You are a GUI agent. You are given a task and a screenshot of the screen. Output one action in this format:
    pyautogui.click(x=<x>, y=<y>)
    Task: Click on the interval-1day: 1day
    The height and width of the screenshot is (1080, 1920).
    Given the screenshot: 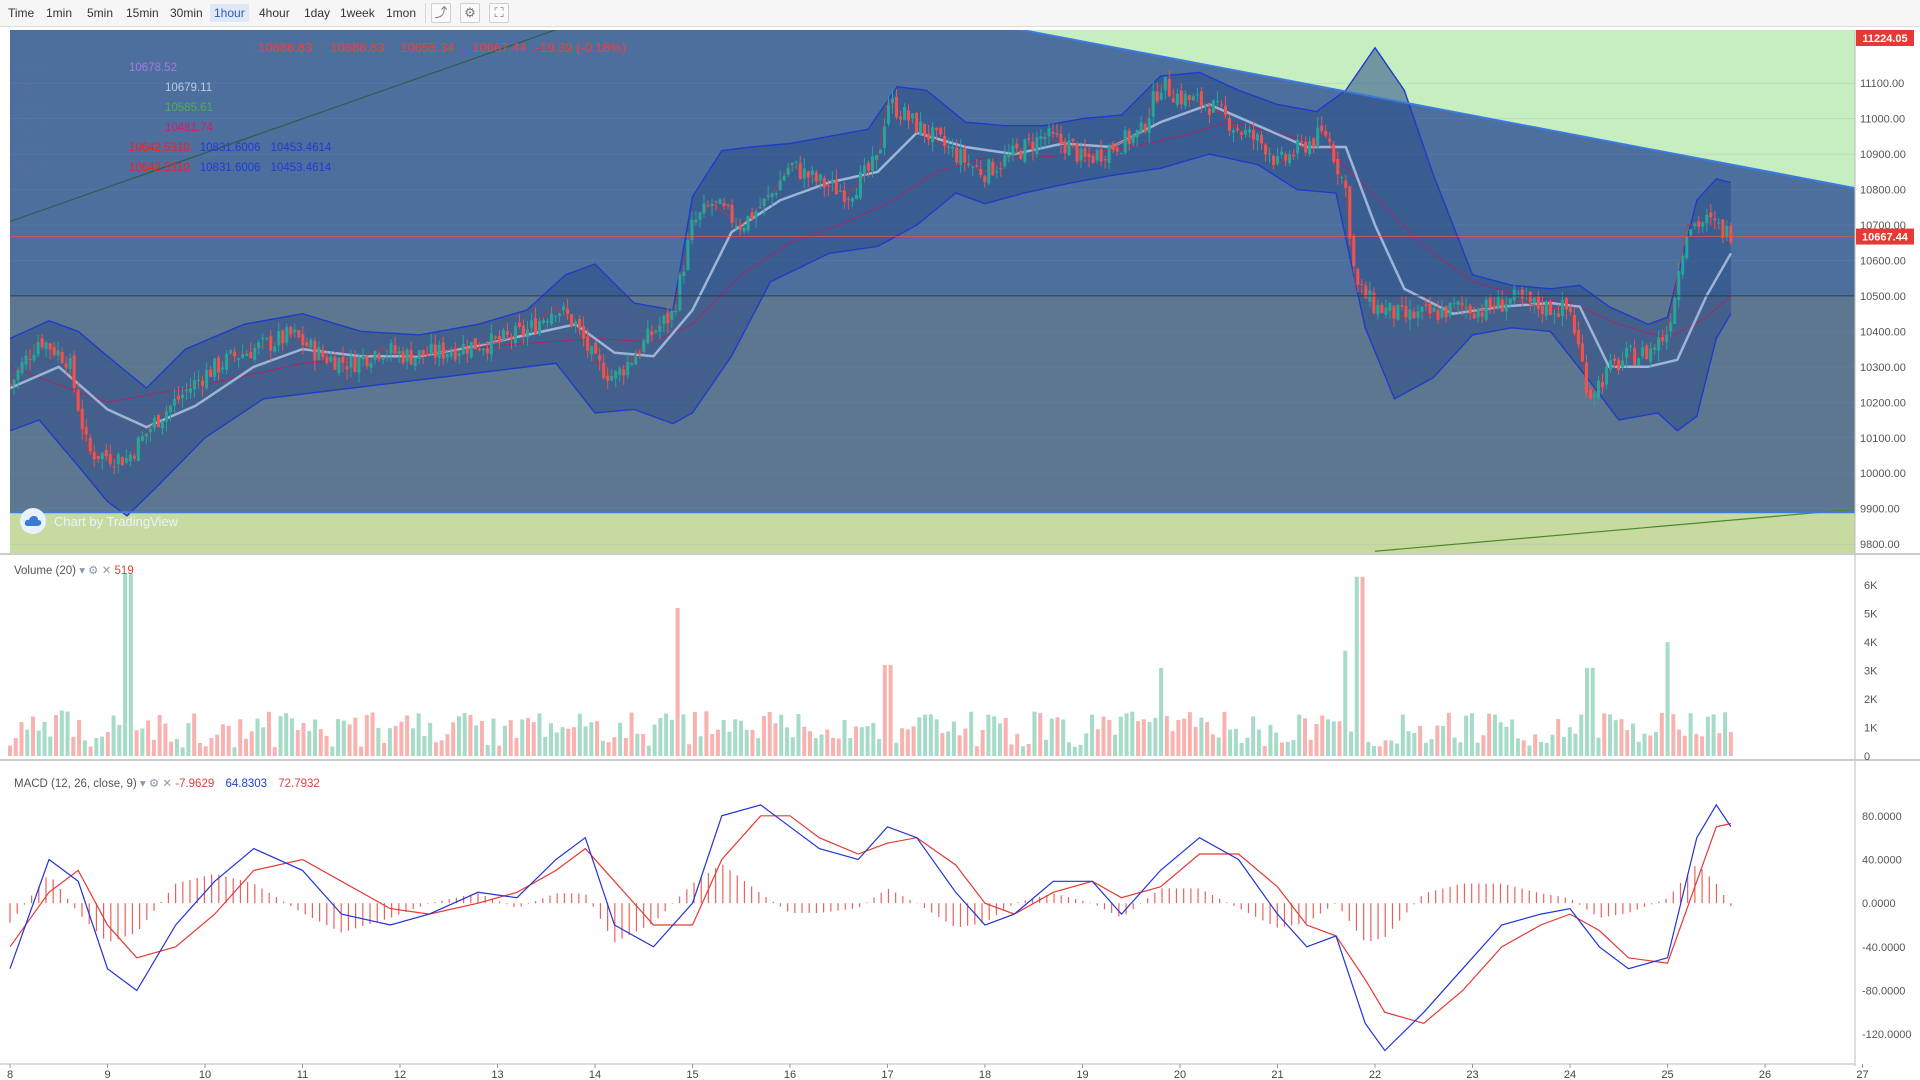 What is the action you would take?
    pyautogui.click(x=317, y=13)
    